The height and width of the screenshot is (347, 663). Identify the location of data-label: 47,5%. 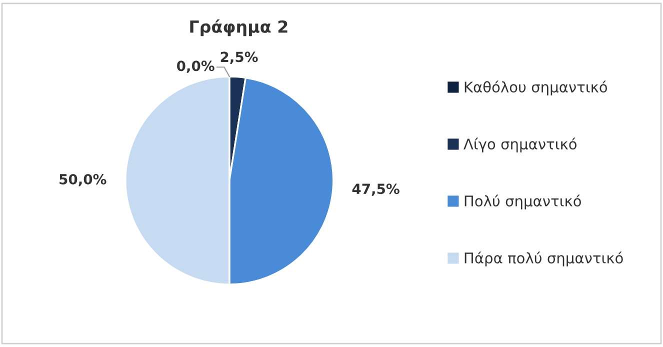
(376, 190).